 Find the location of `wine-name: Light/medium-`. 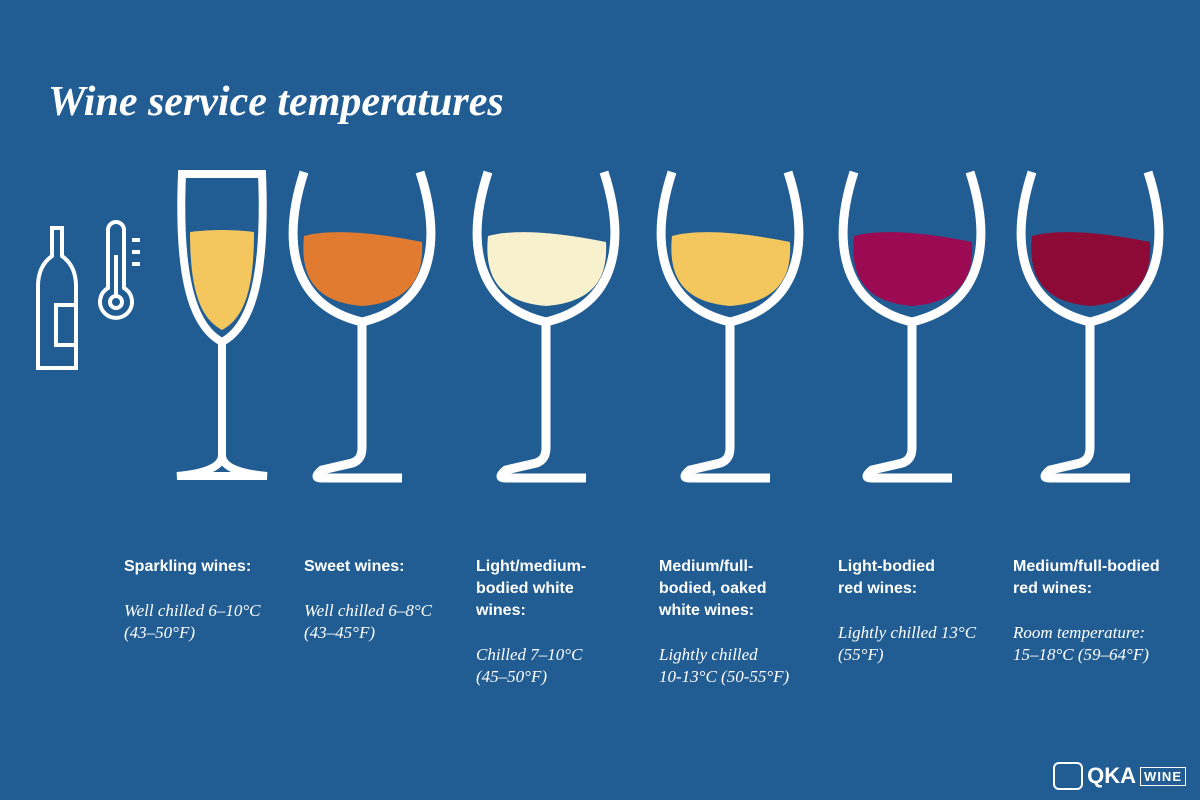

wine-name: Light/medium- is located at coordinates (531, 566).